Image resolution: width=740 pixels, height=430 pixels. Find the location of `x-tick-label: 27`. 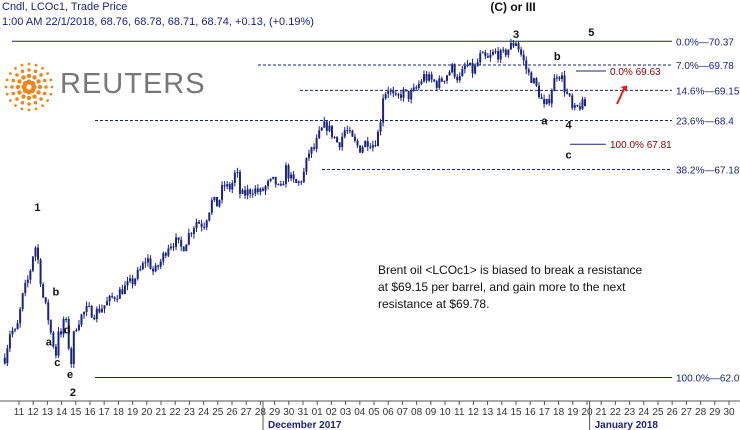

x-tick-label: 27 is located at coordinates (687, 412).